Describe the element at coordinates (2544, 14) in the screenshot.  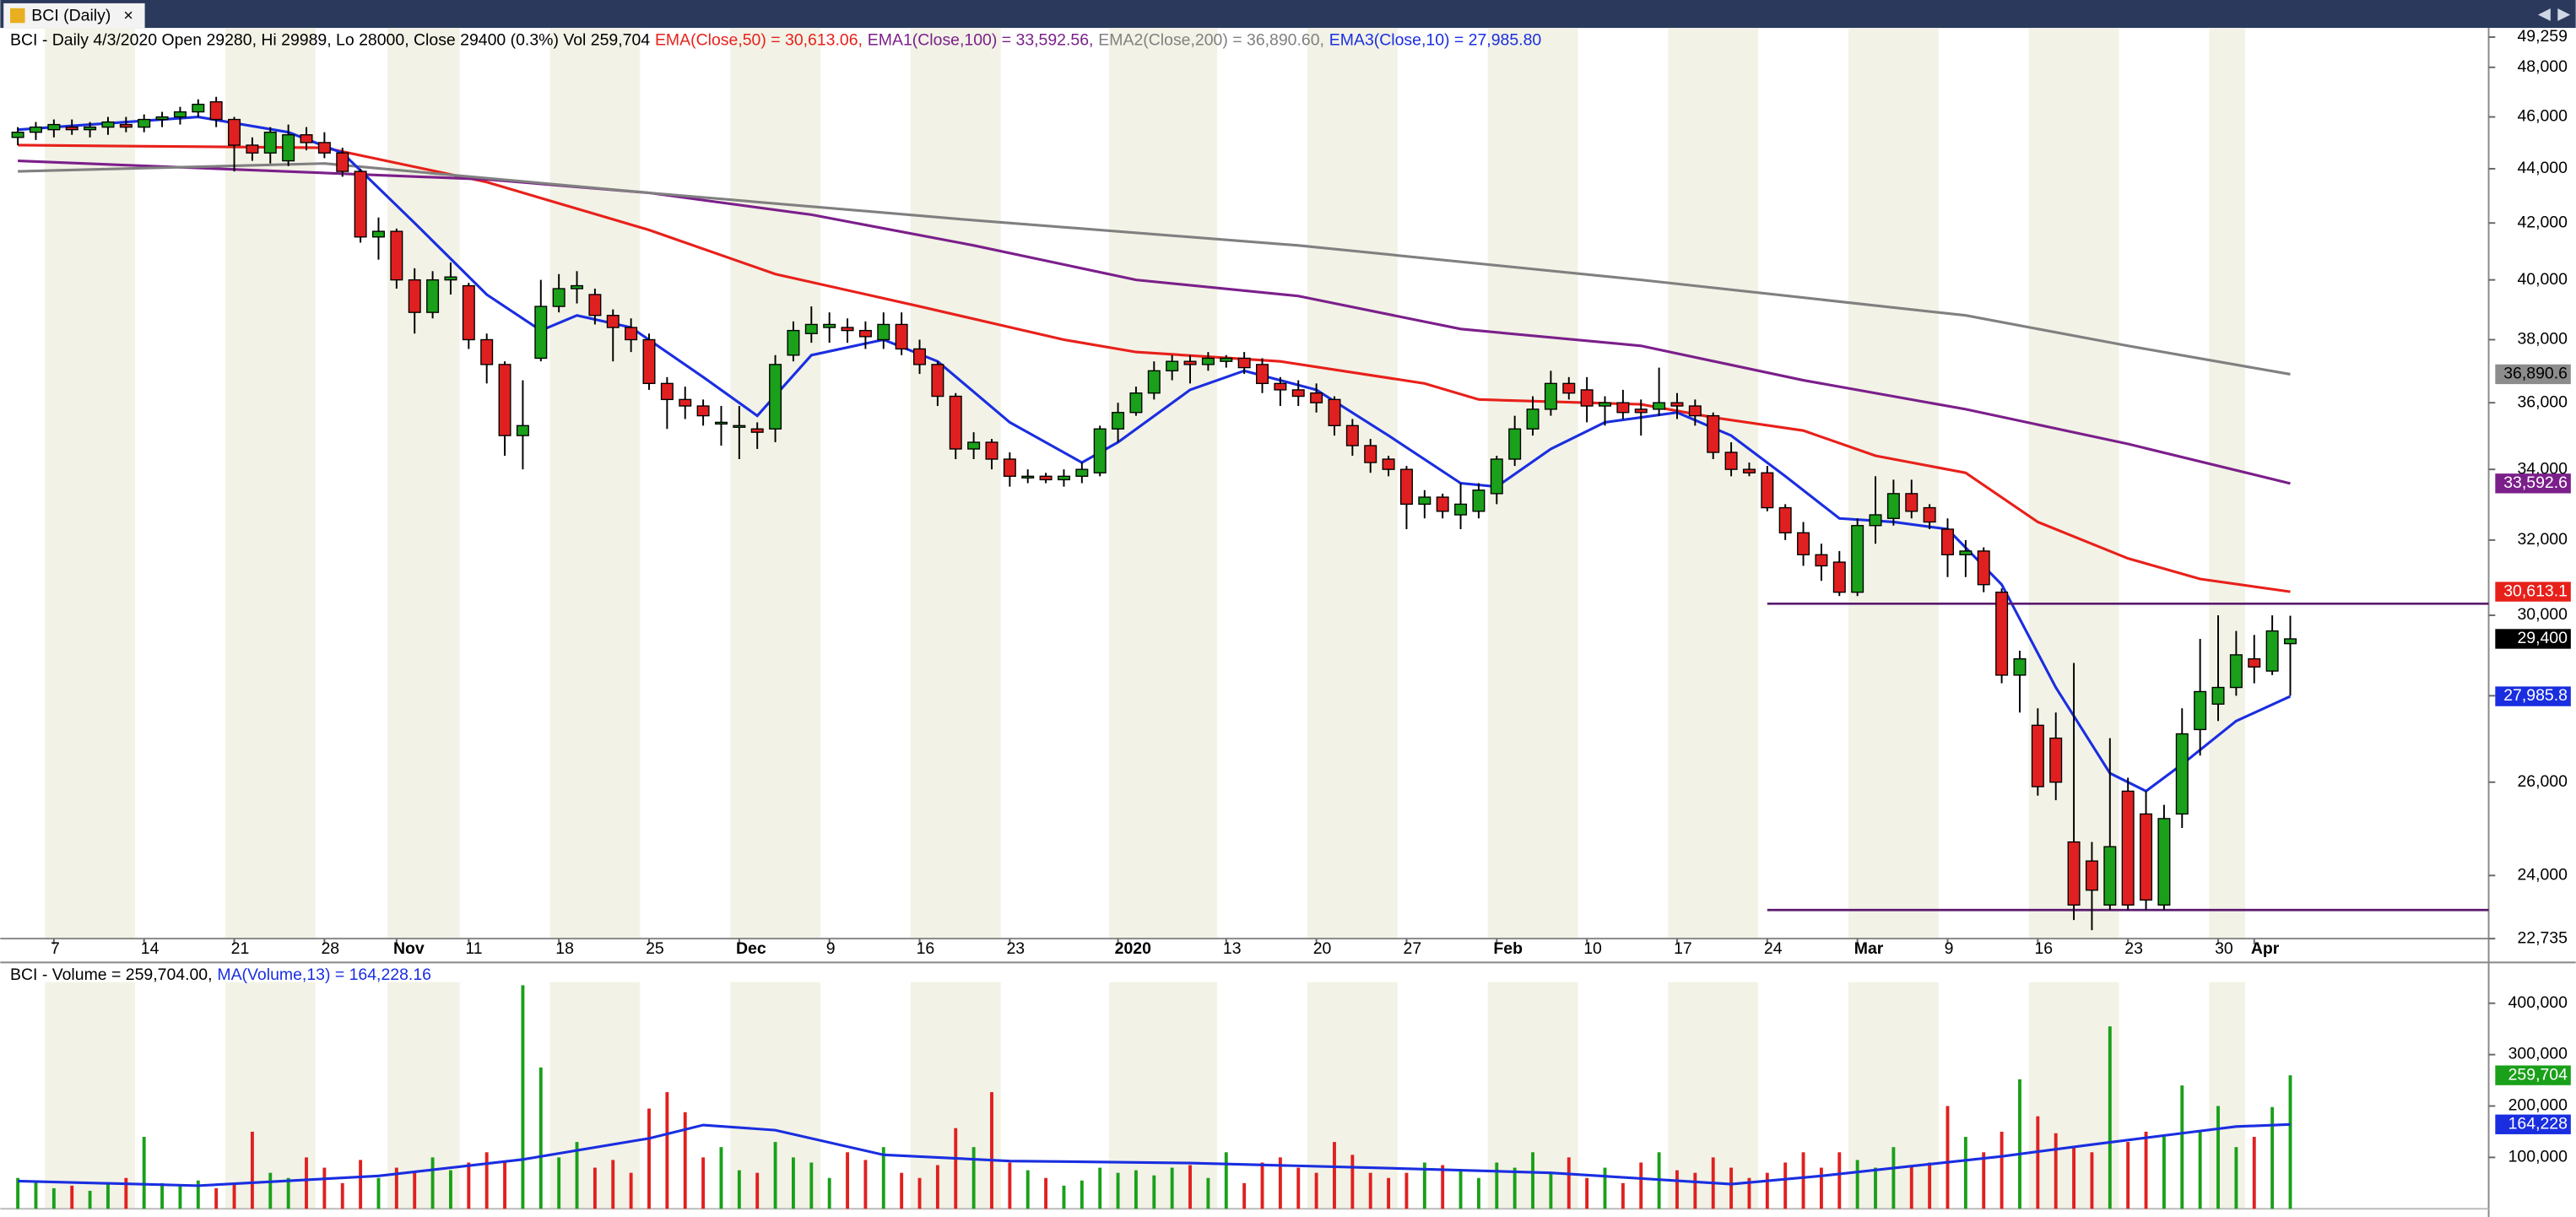
I see `scroll-left: ◀` at that location.